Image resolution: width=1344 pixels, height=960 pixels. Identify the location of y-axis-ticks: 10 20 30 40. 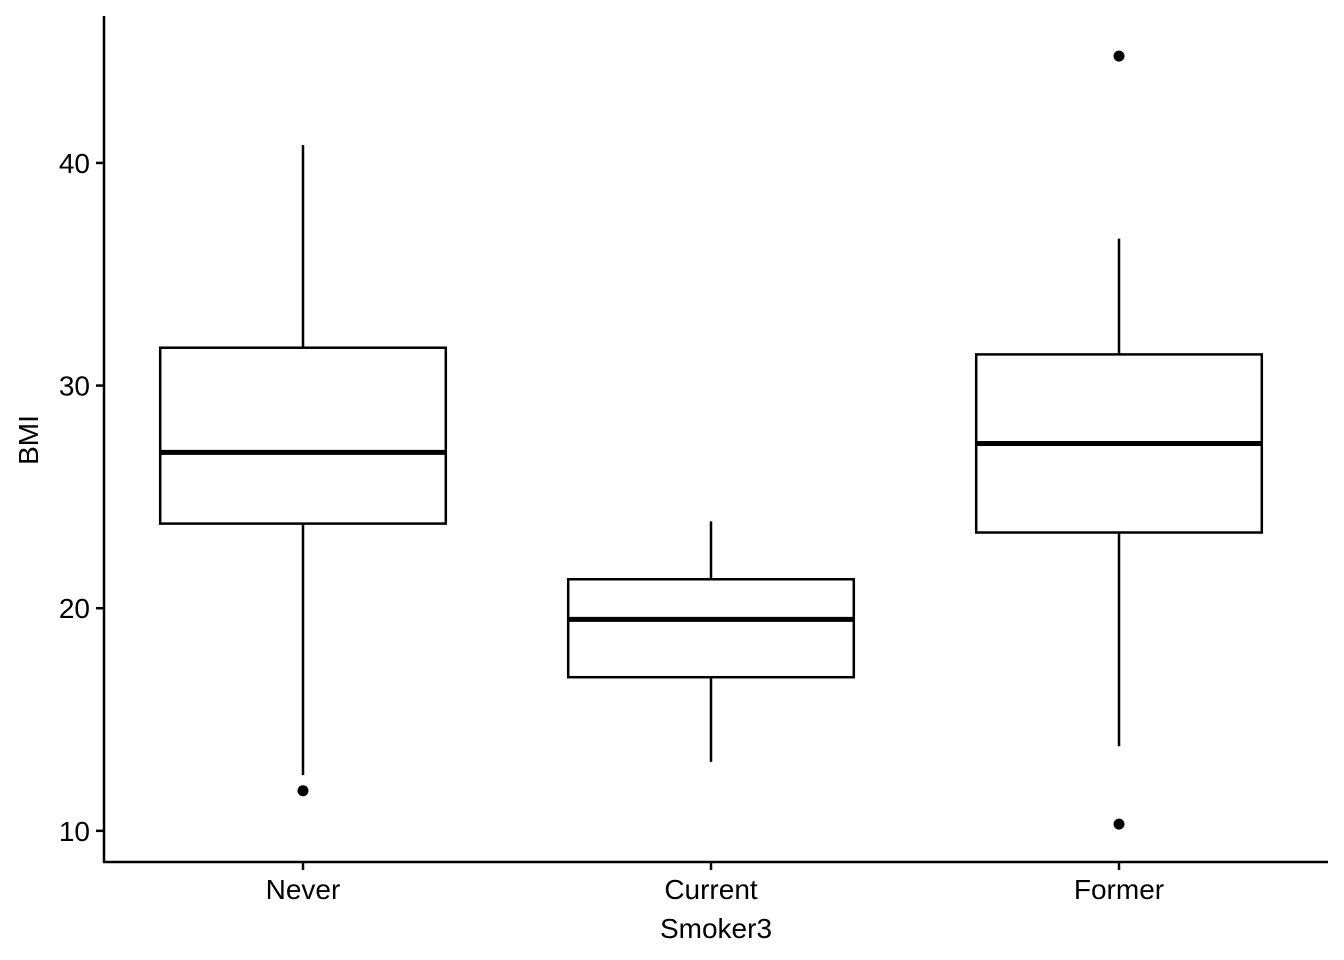
(81, 497).